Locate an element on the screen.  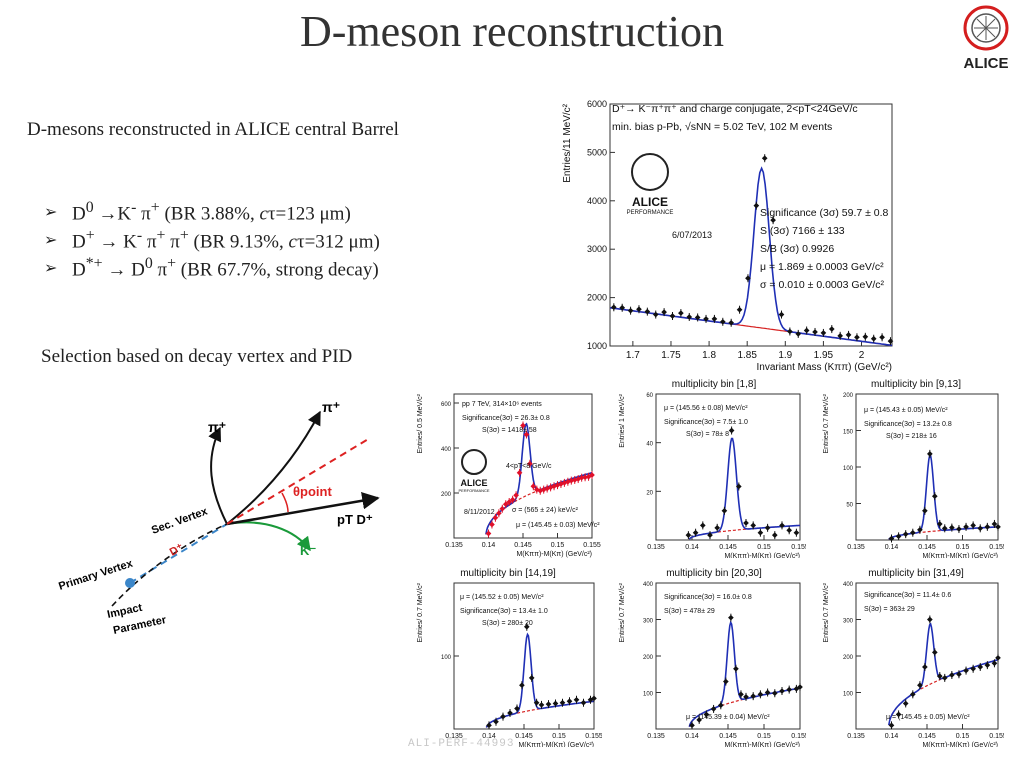
annotation-text: Significance(3σ) = 26.3± 0.8 is located at coordinates (506, 418).